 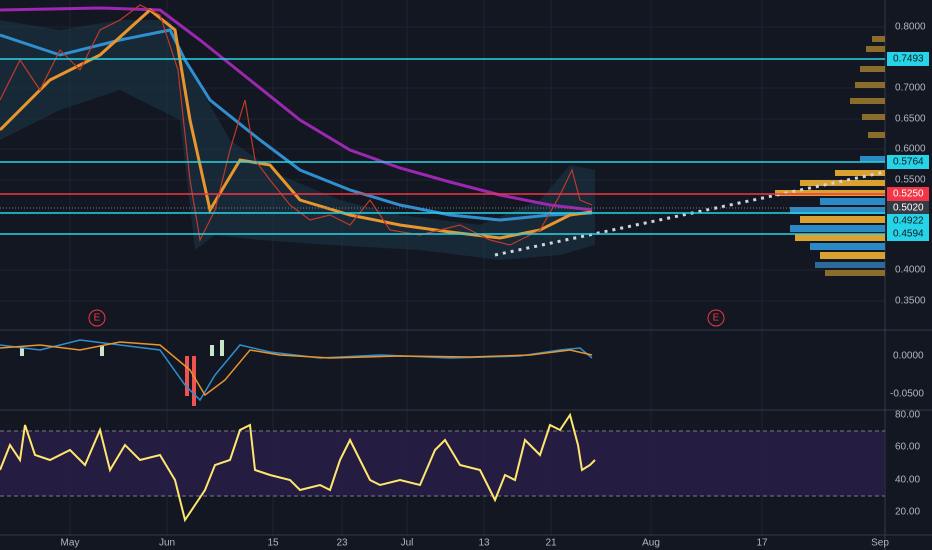 I want to click on time-label: Aug, so click(x=651, y=543).